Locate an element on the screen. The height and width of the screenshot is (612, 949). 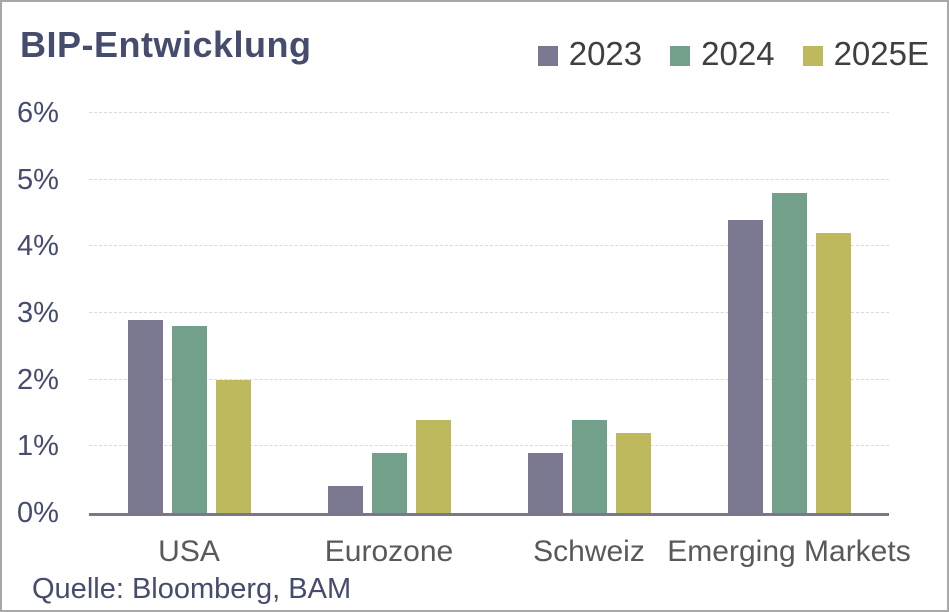
gridline-2pct is located at coordinates (489, 379).